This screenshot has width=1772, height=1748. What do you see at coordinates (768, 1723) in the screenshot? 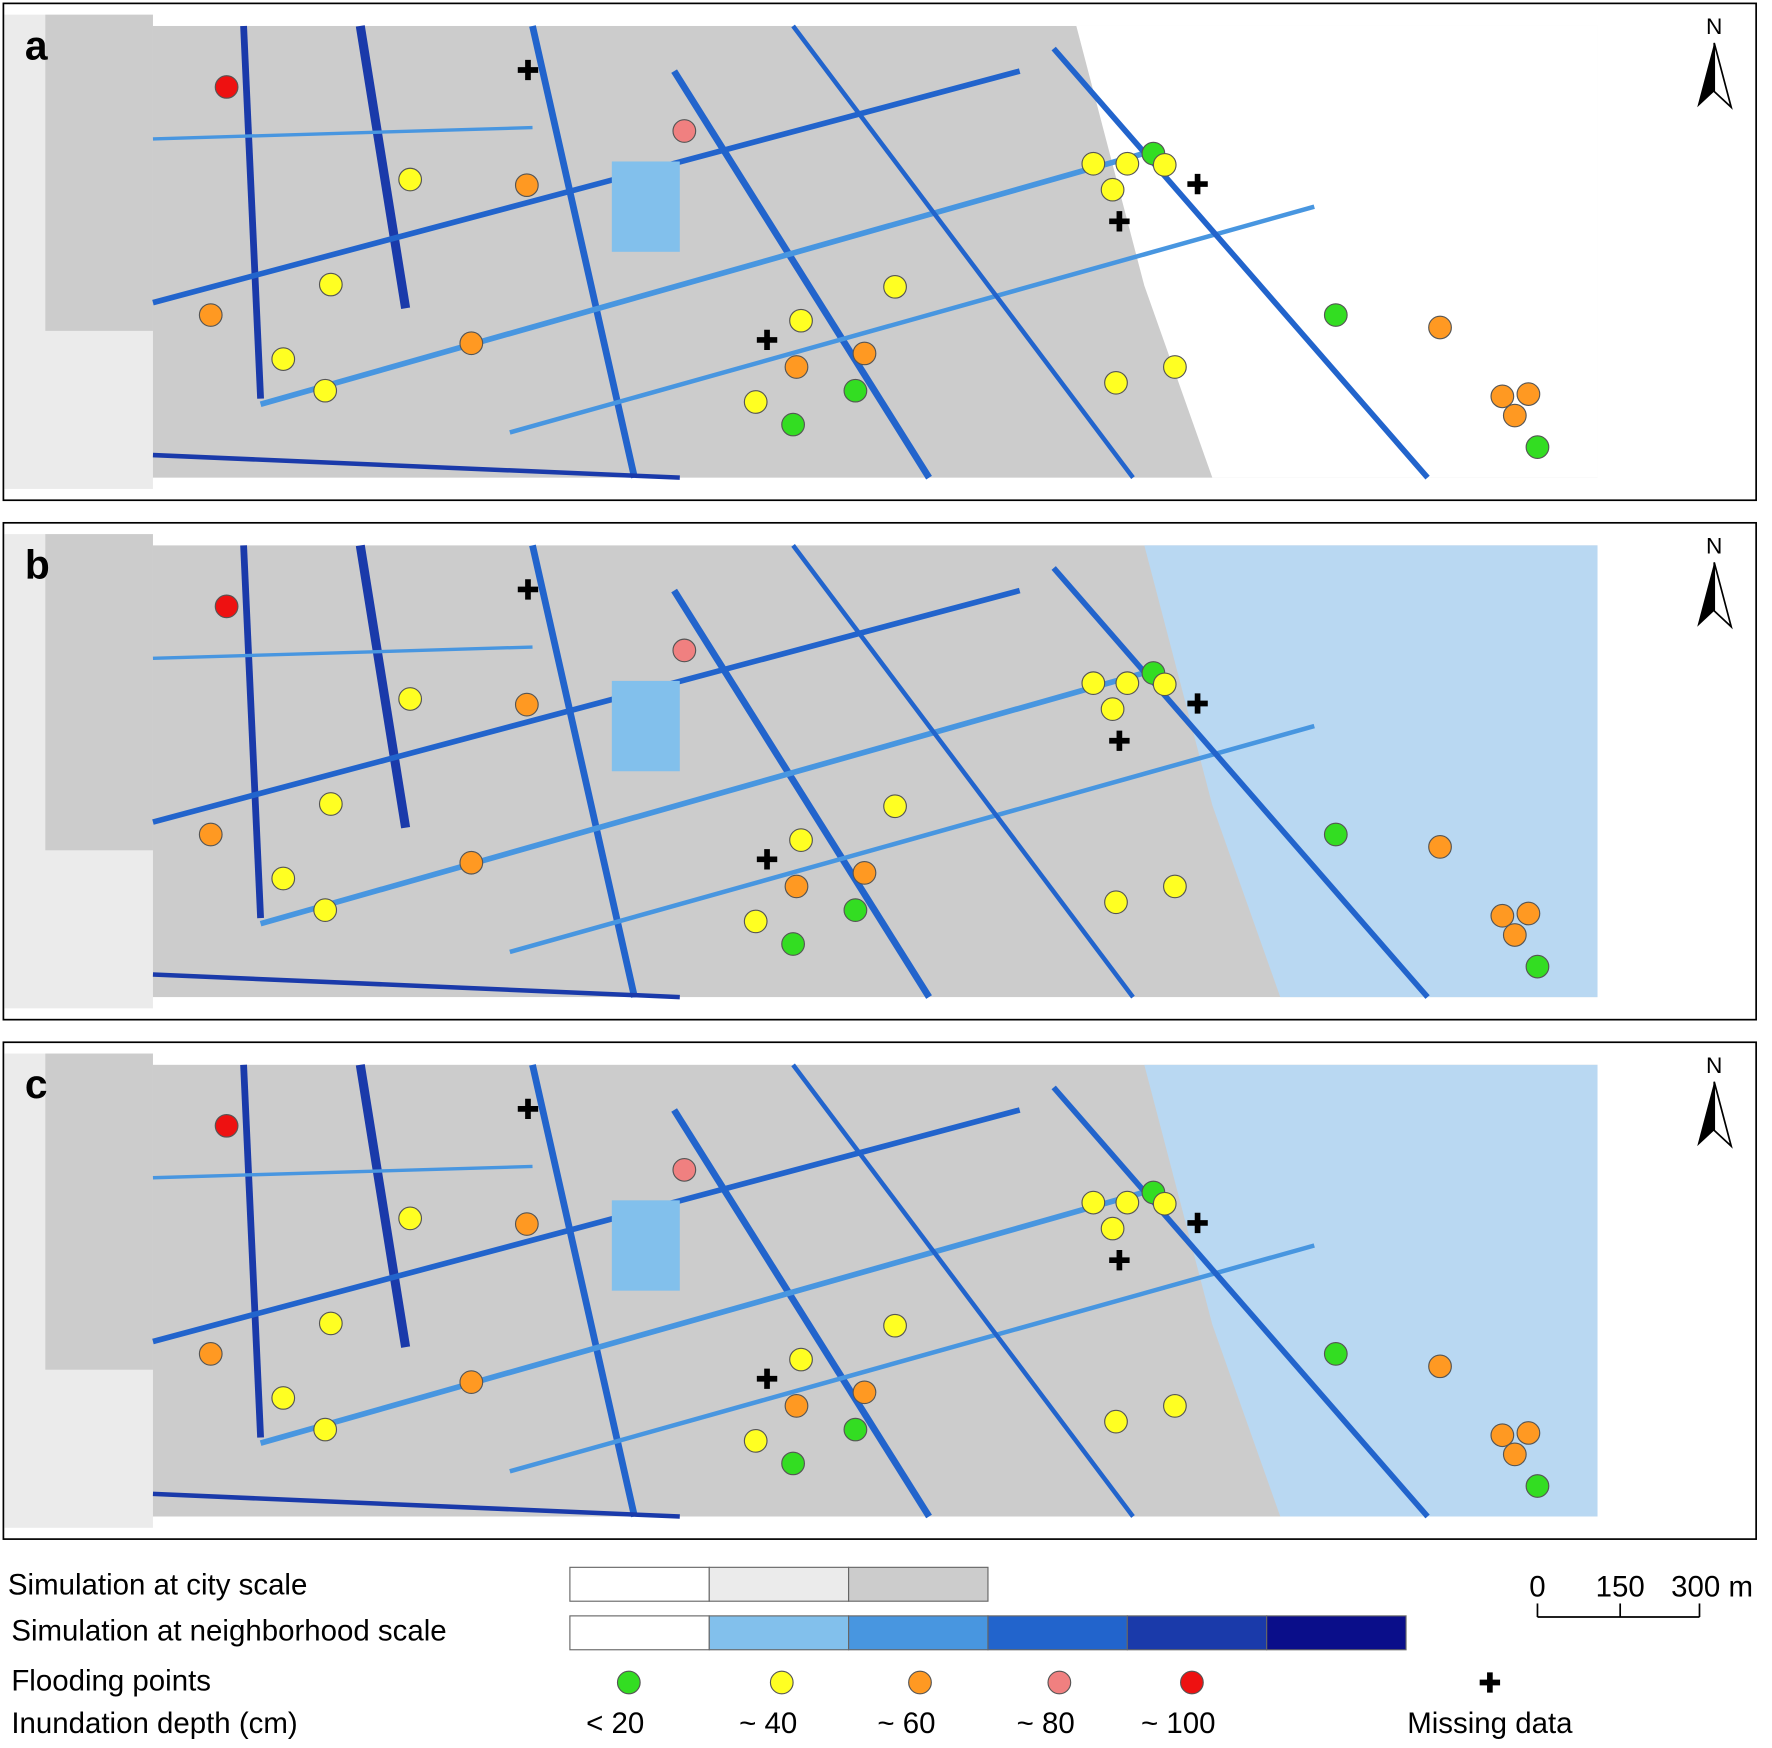
I see `depth-class-label: ~ 40` at bounding box center [768, 1723].